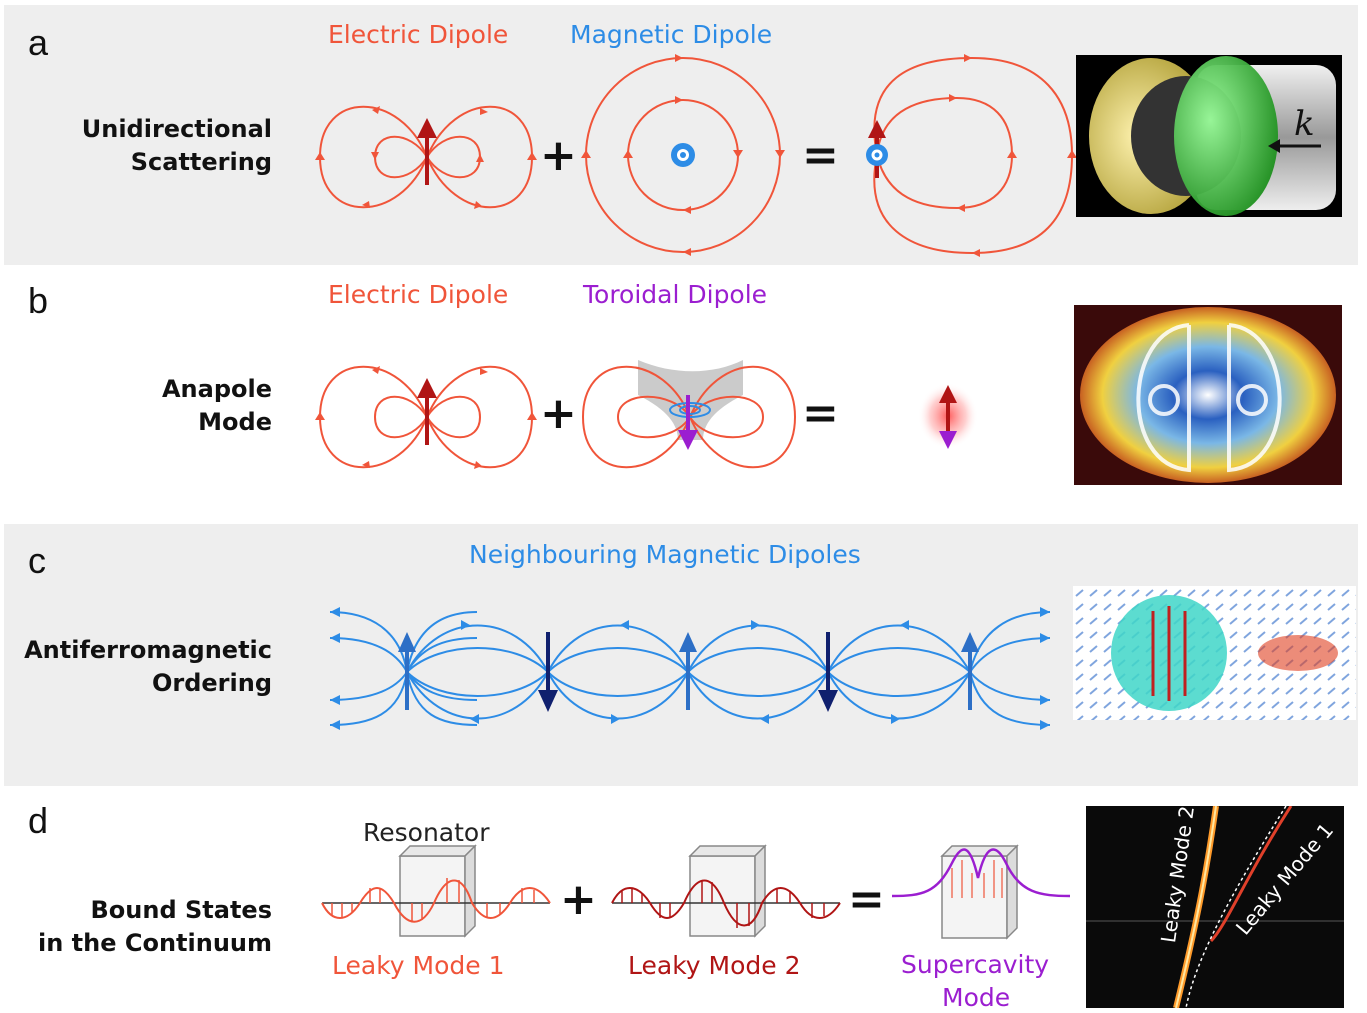  Describe the element at coordinates (427, 151) in the screenshot. I see `electric-dipole-arrow` at that location.